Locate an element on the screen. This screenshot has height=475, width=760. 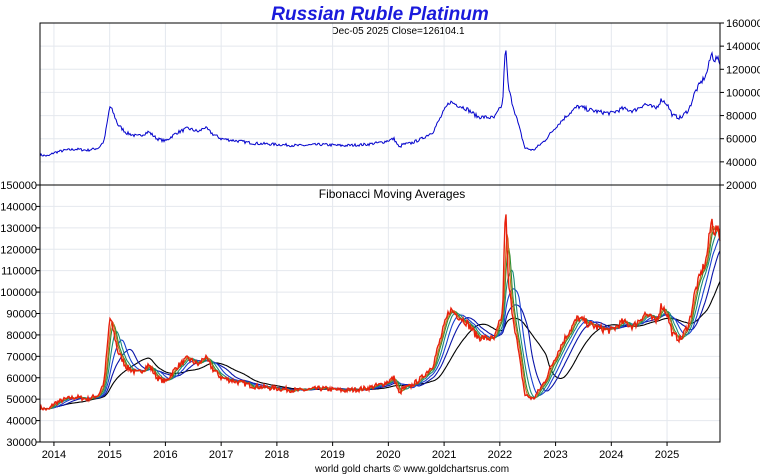
price-y-tick-label: 60000 is located at coordinates (741, 140).